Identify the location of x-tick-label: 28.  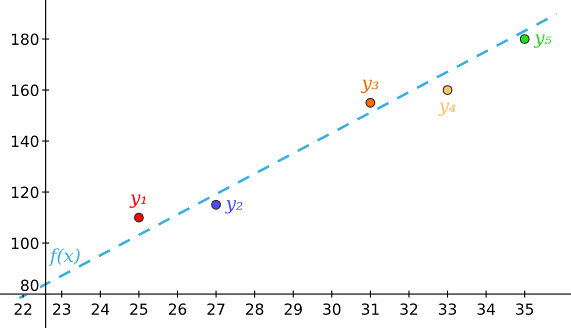
(255, 309).